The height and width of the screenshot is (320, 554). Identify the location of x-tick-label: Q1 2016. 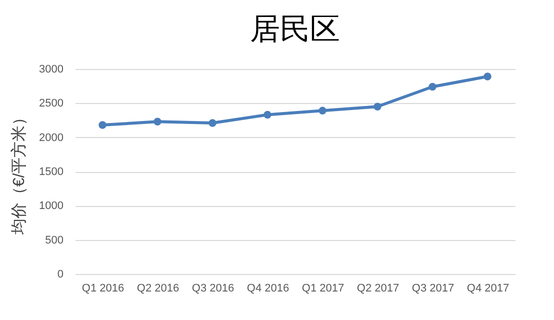
(103, 288).